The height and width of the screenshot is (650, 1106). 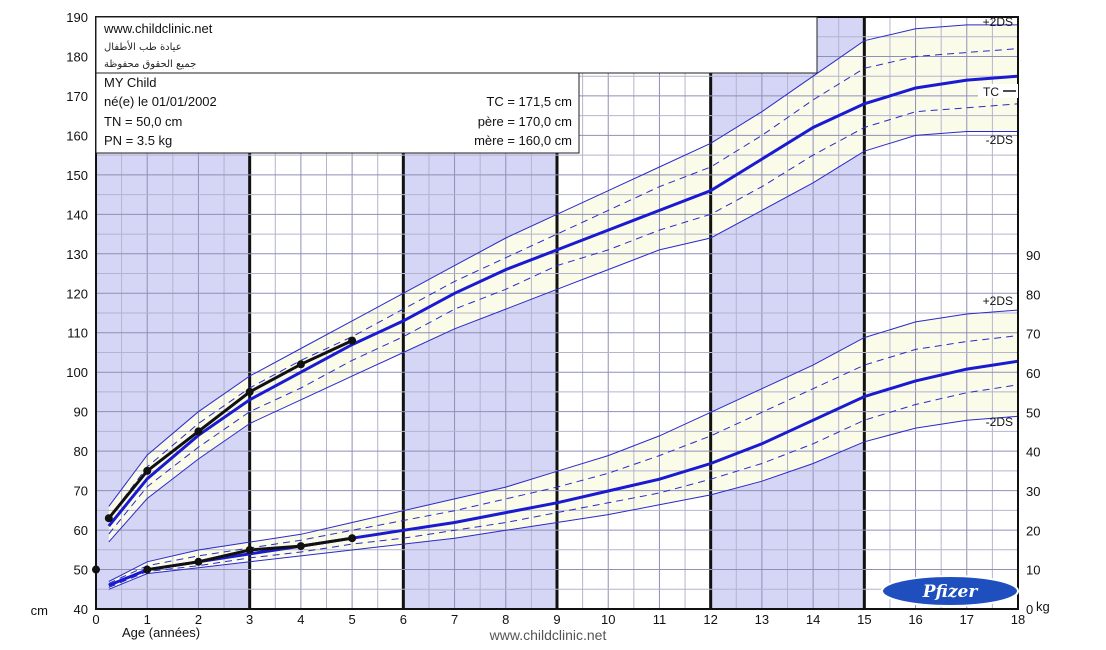 I want to click on x-tick-label-15: 15, so click(x=864, y=619).